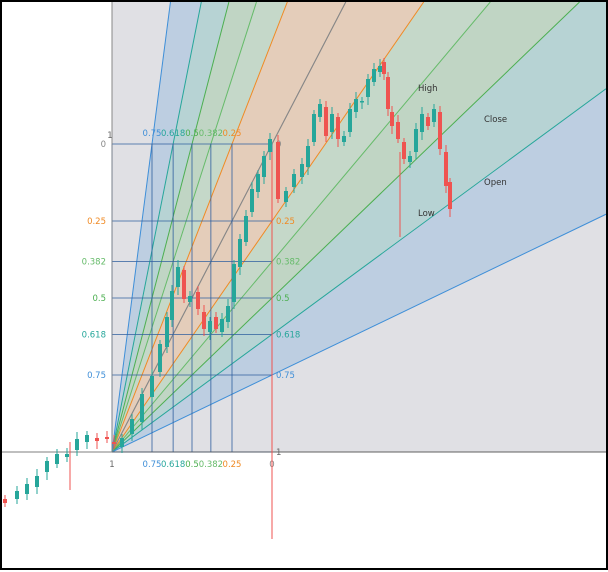  Describe the element at coordinates (211, 465) in the screenshot. I see `level-label-bottom: 0.382` at that location.